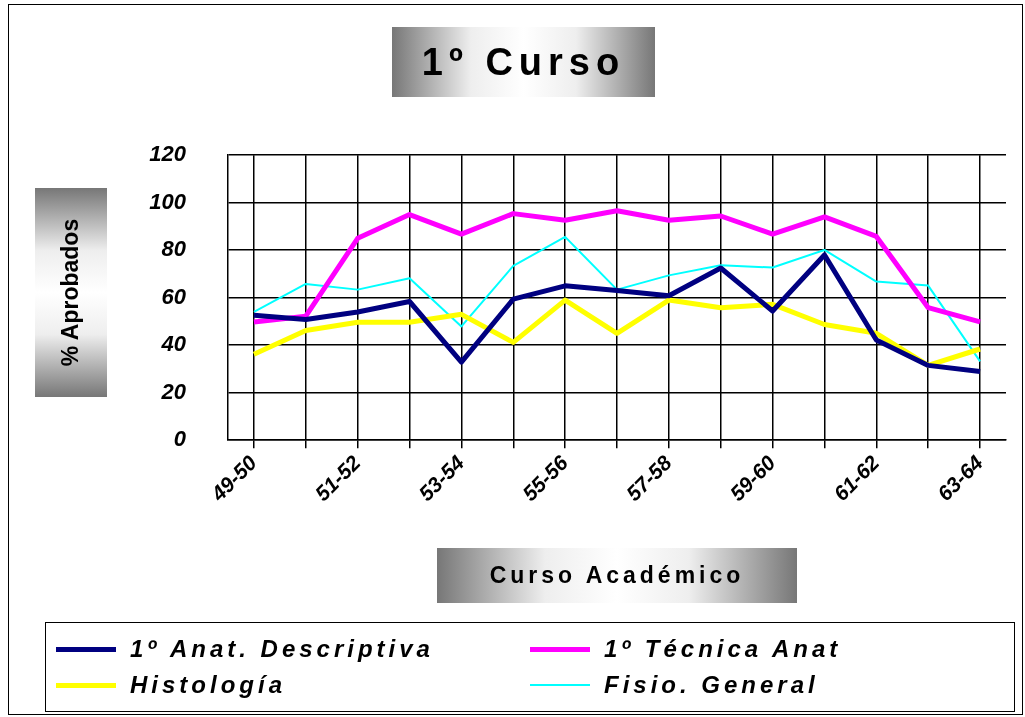 The image size is (1025, 717). I want to click on chart-title: 1º Curso, so click(523, 62).